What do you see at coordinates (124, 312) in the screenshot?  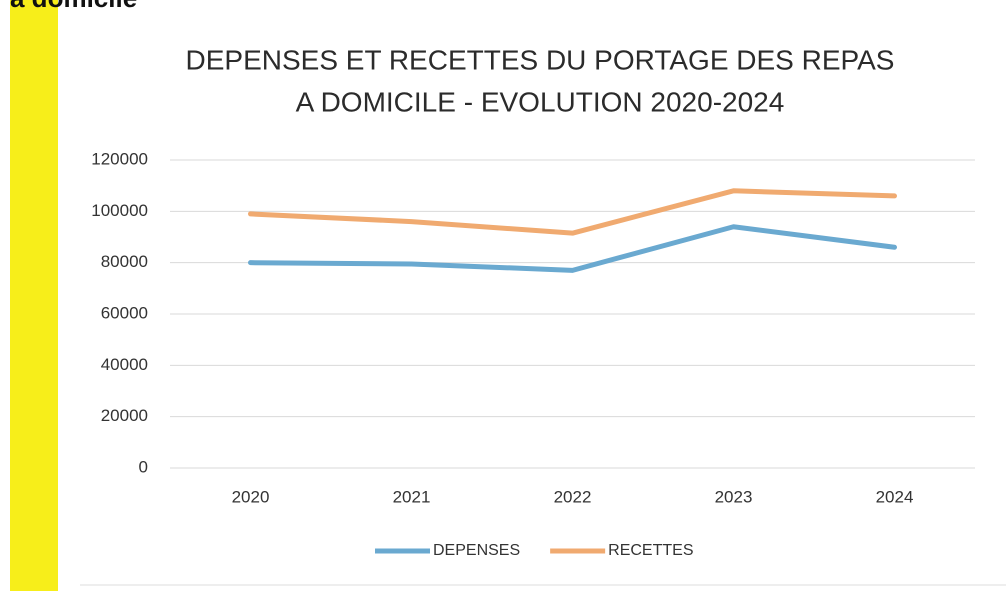 I see `y-tick-label: 60000` at bounding box center [124, 312].